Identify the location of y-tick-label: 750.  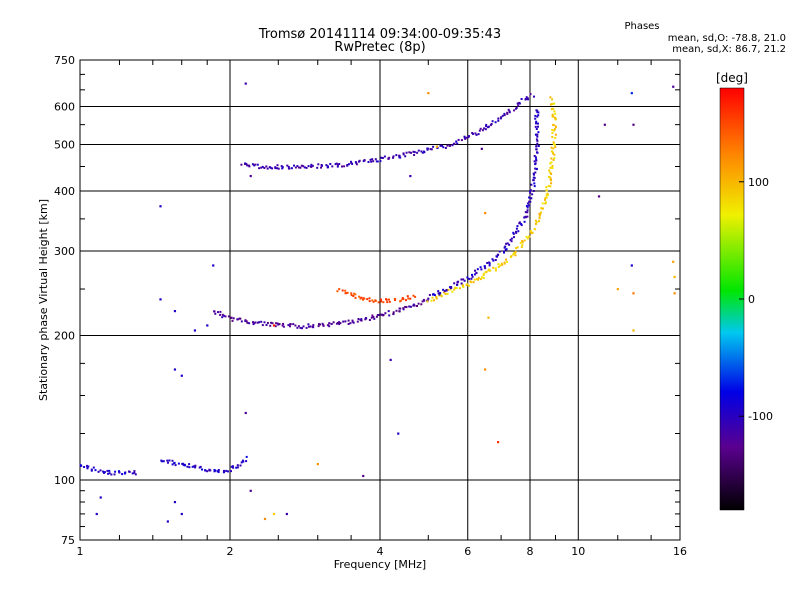
(64, 60).